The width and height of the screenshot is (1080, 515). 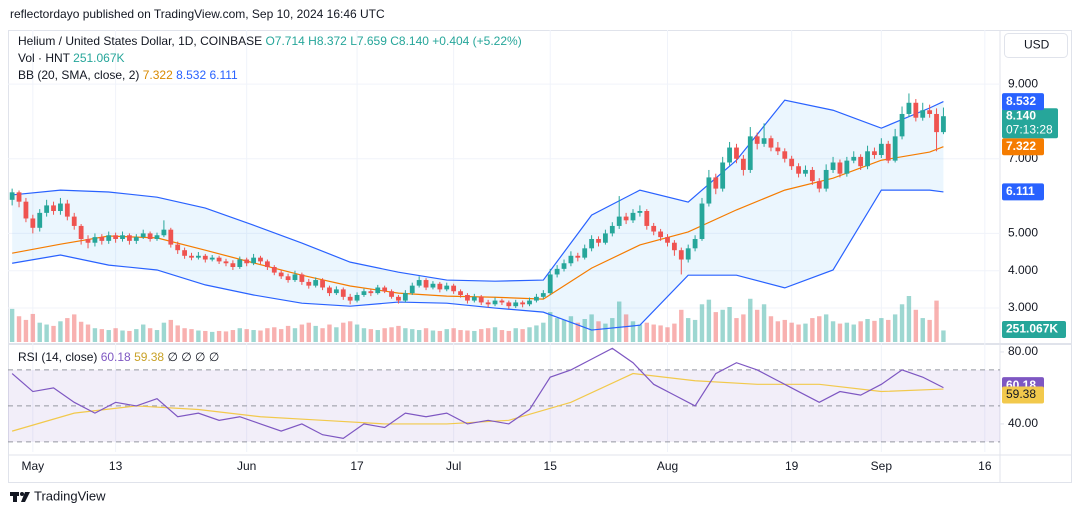 What do you see at coordinates (71, 58) in the screenshot?
I see `legend-volume: Vol · HNT 251.067K` at bounding box center [71, 58].